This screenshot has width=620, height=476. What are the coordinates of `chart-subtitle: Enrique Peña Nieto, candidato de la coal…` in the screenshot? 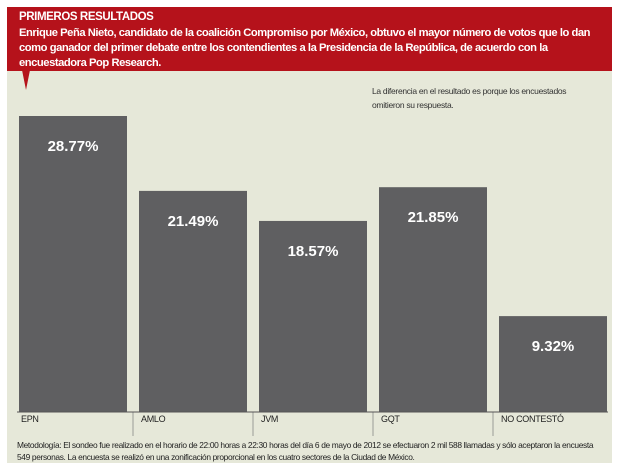 It's located at (305, 48).